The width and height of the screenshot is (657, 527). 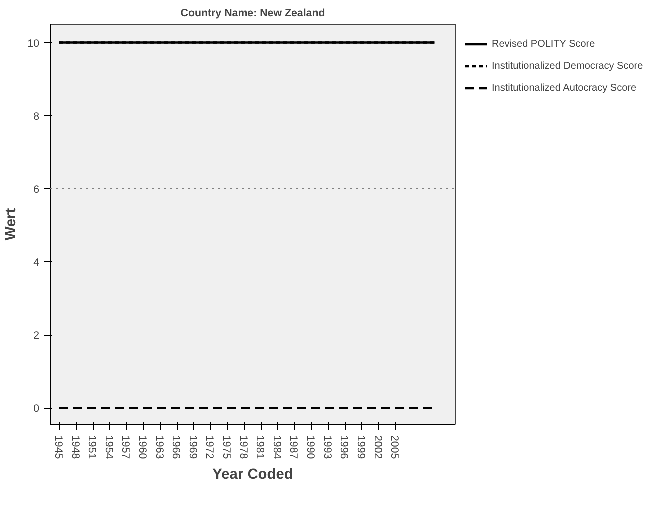 I want to click on legend-label: Revised POLITY Score, so click(x=544, y=44).